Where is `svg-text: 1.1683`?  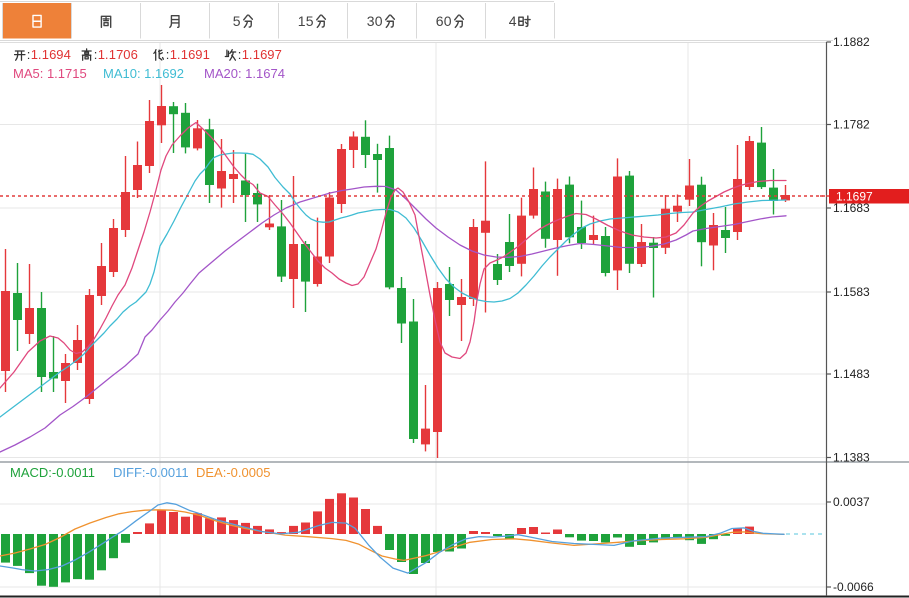 svg-text: 1.1683 is located at coordinates (851, 208).